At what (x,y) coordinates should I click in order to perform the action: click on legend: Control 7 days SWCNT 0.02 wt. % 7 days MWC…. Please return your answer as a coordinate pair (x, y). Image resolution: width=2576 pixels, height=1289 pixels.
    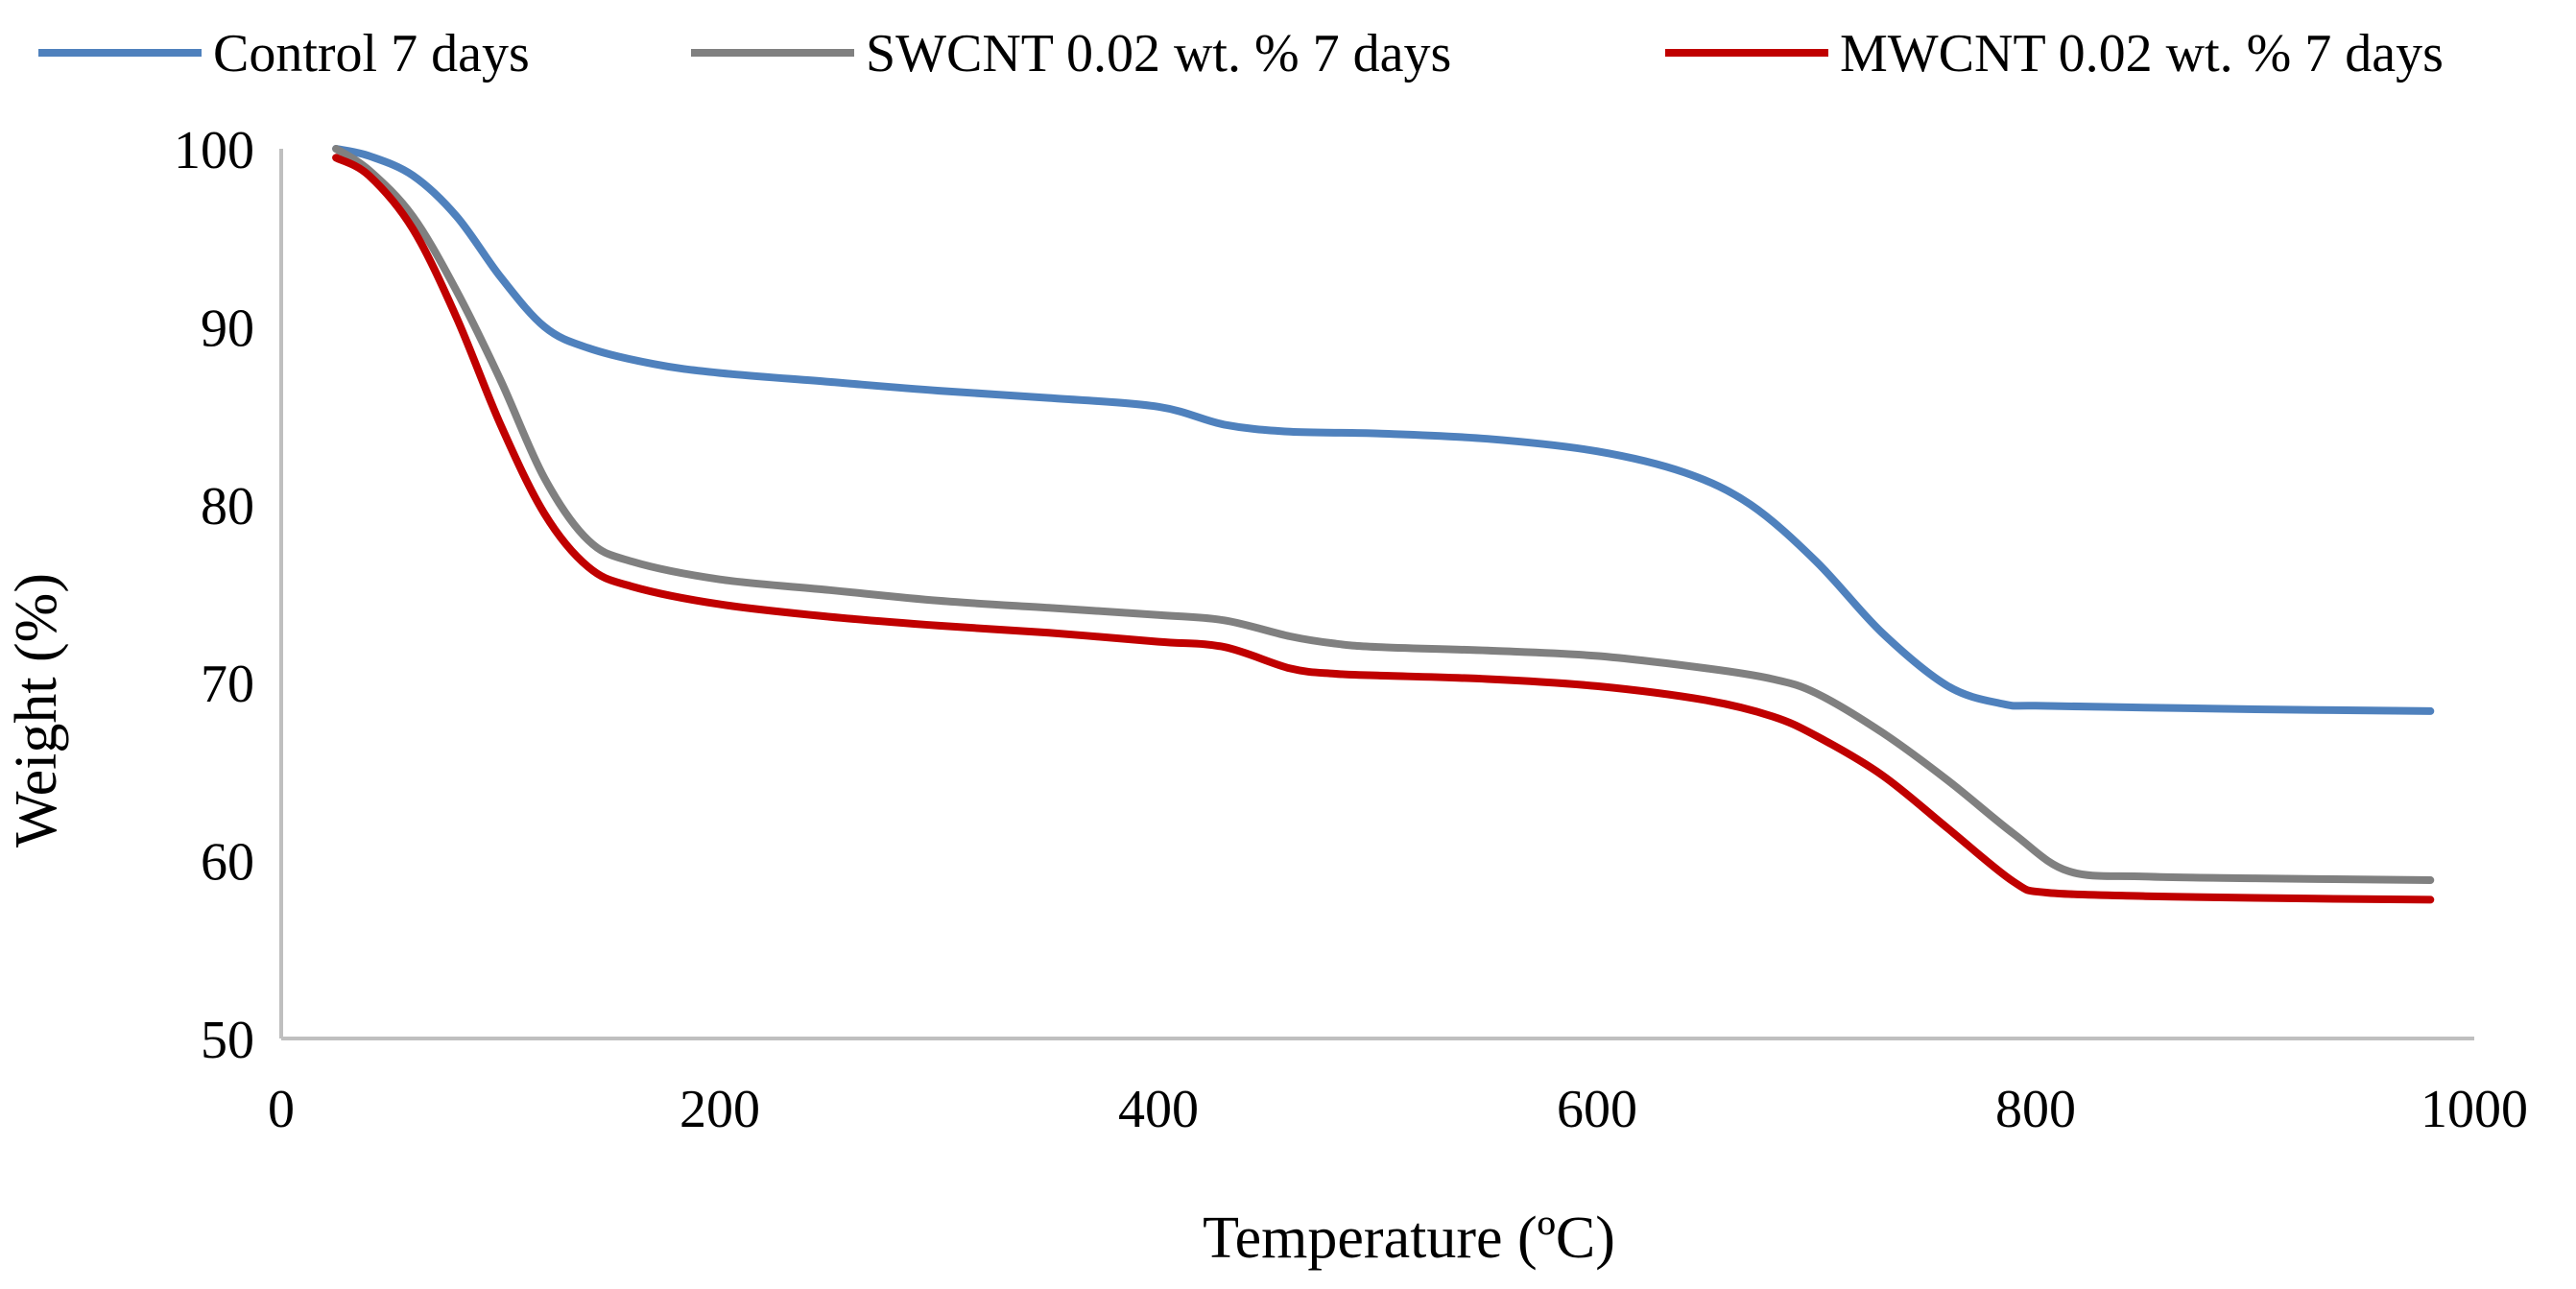
    Looking at the image, I should click on (1241, 54).